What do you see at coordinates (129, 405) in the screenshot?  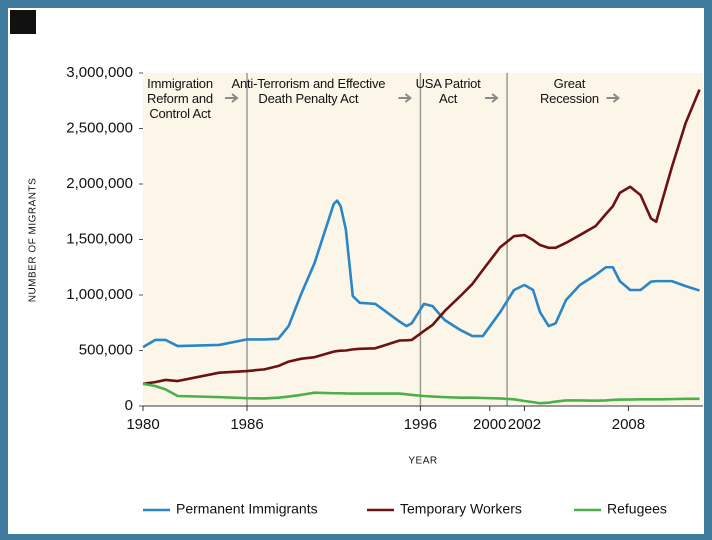 I see `y-tick-label: 0` at bounding box center [129, 405].